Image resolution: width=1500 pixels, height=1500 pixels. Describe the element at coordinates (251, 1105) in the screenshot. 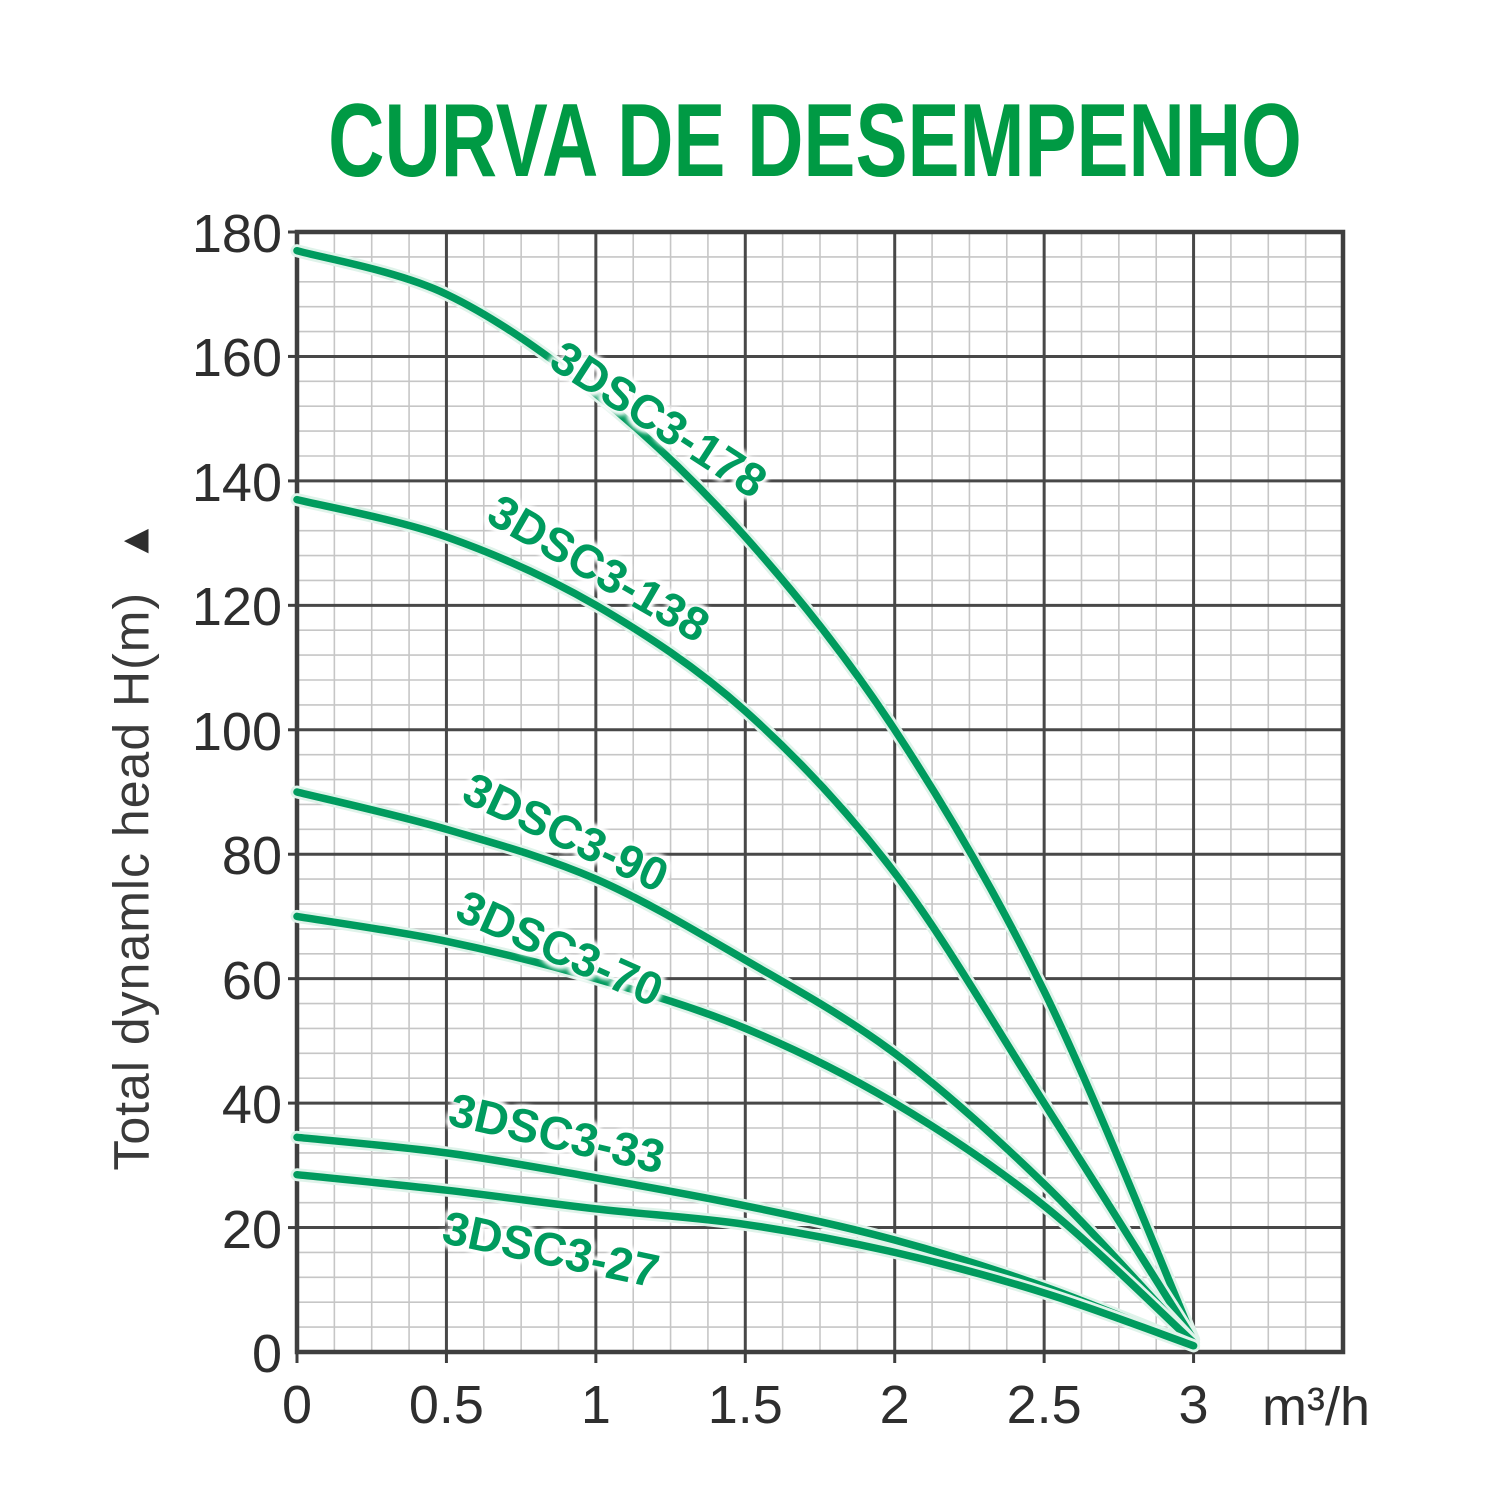

I see `y-tick-label: 40` at that location.